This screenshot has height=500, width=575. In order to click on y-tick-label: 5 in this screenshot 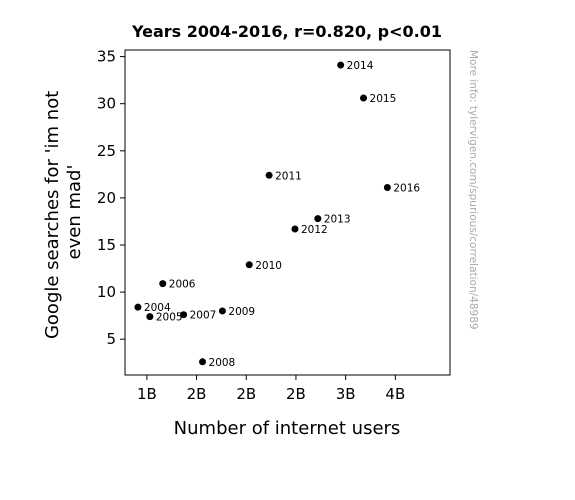, I will do `click(111, 339)`.